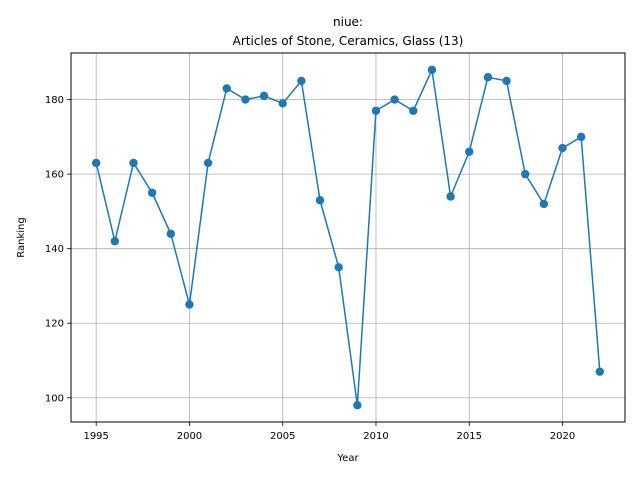 This screenshot has width=640, height=480. Describe the element at coordinates (54, 100) in the screenshot. I see `y-tick-label: 180` at that location.